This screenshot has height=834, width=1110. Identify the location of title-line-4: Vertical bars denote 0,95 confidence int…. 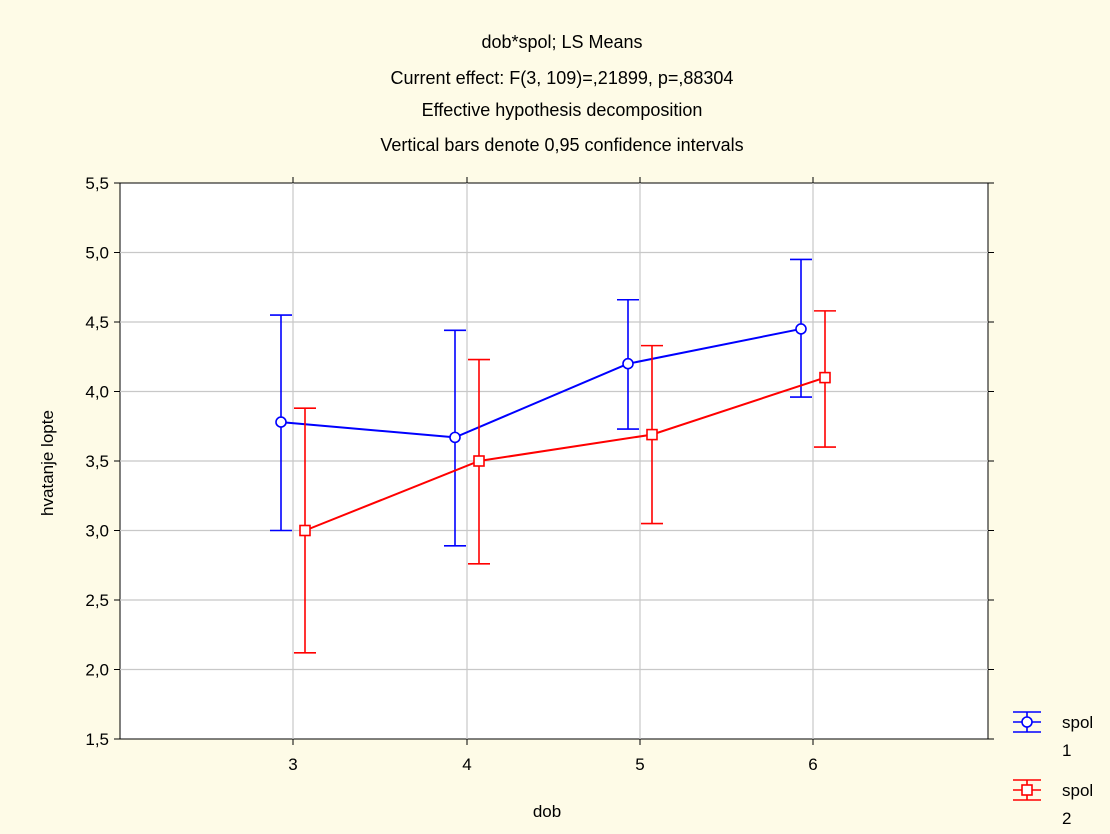
(561, 145).